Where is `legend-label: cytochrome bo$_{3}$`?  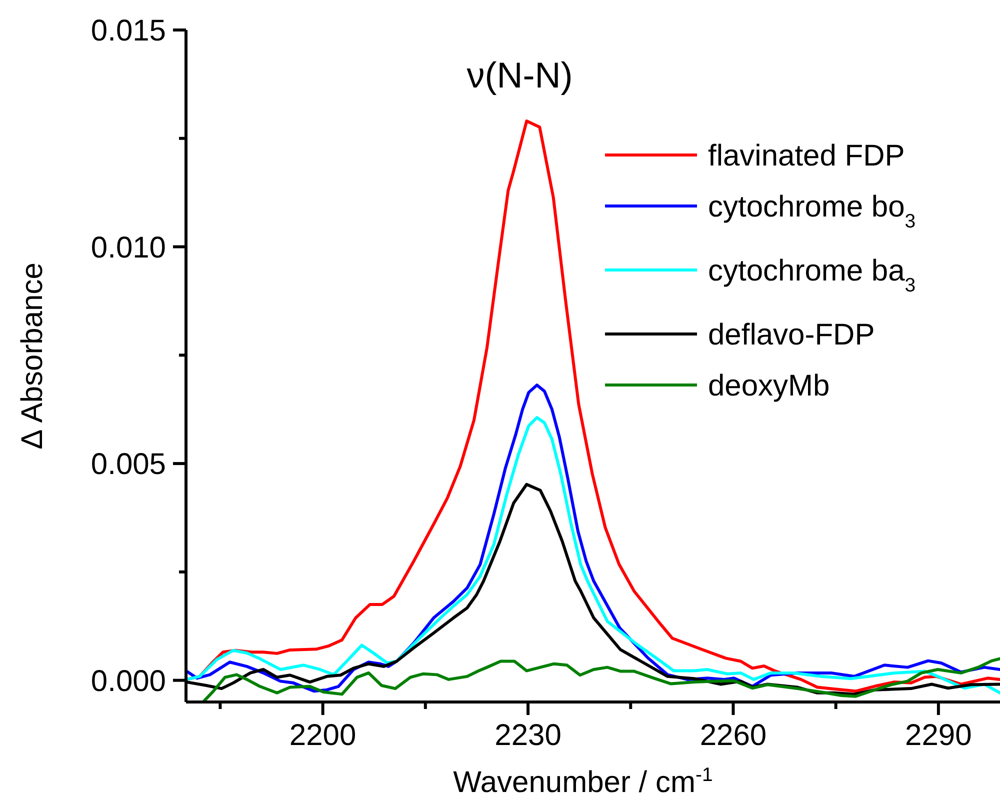 legend-label: cytochrome bo$_{3}$ is located at coordinates (812, 211).